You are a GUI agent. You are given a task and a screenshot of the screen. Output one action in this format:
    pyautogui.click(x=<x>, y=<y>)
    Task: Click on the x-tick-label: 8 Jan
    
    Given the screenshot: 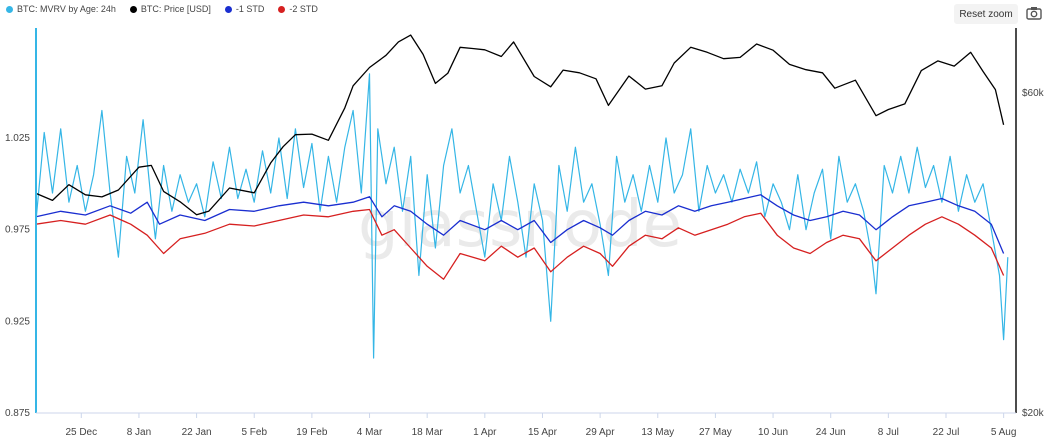 What is the action you would take?
    pyautogui.click(x=139, y=432)
    